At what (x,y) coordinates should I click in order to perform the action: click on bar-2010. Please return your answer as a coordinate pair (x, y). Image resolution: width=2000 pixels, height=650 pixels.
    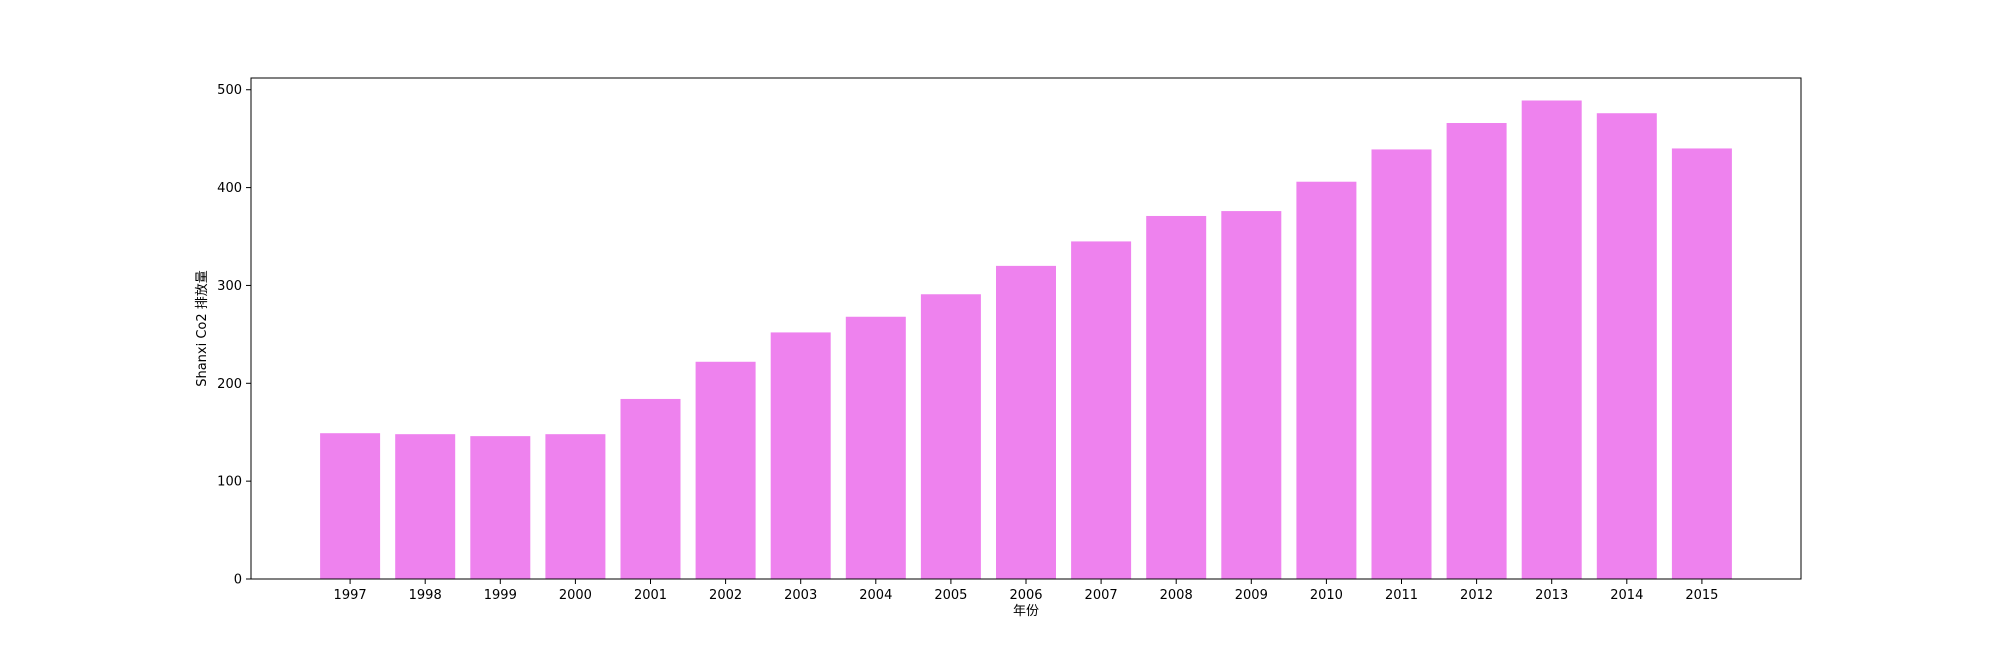
    Looking at the image, I should click on (1326, 380).